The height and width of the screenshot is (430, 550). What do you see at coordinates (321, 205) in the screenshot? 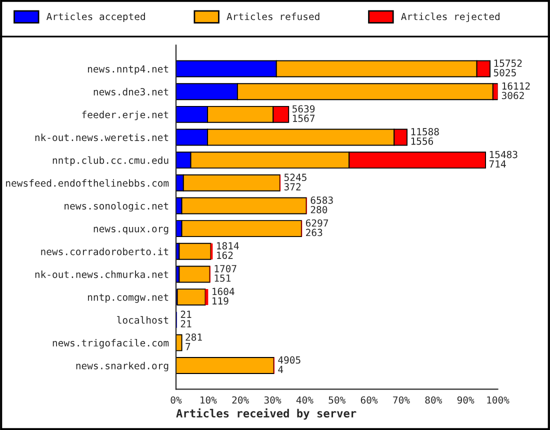
I see `annotation: 6583 280` at bounding box center [321, 205].